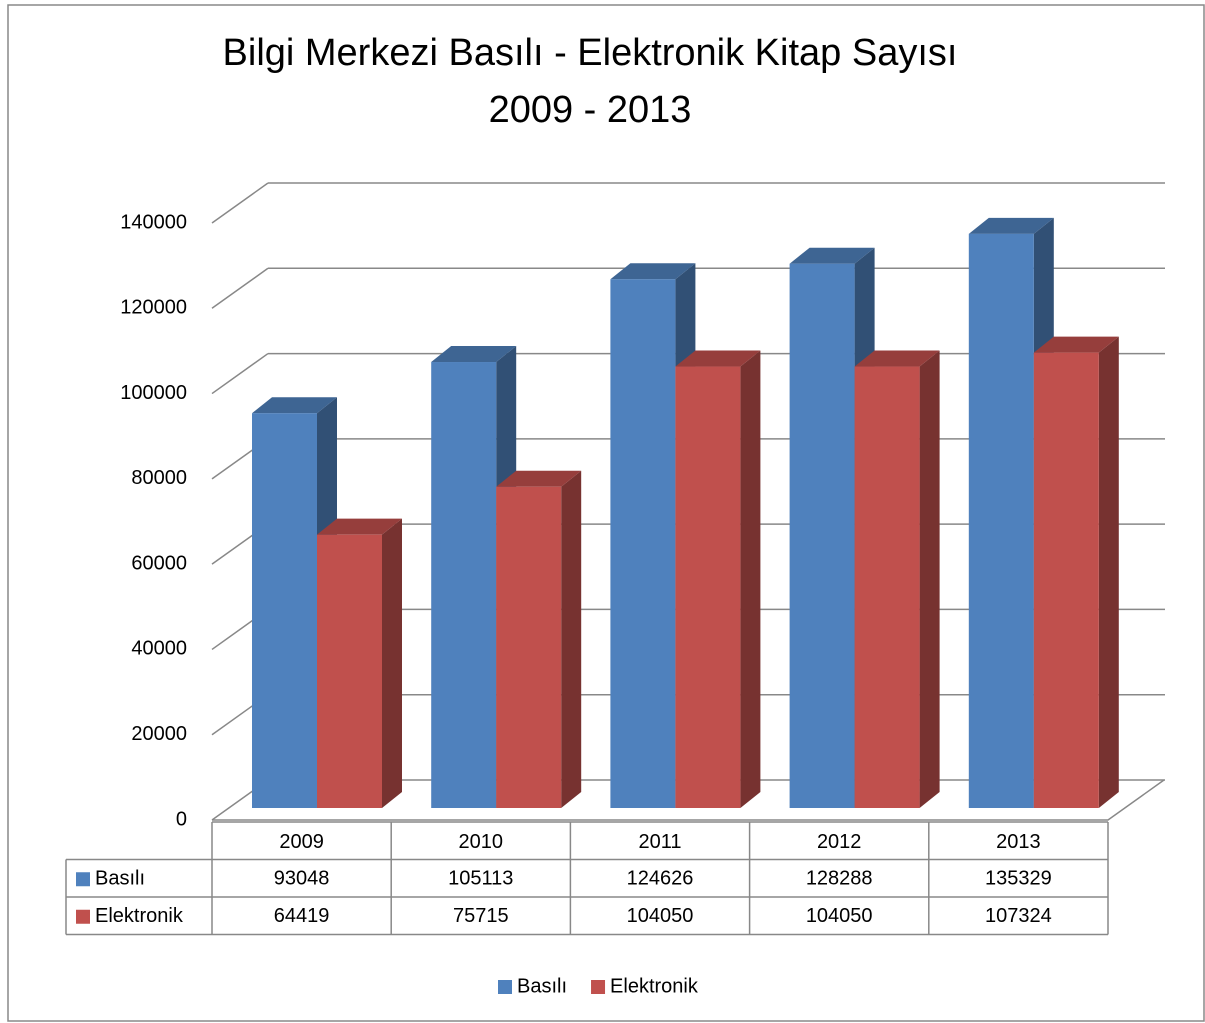 This screenshot has height=1023, width=1205. What do you see at coordinates (480, 879) in the screenshot?
I see `table-cell: 105113` at bounding box center [480, 879].